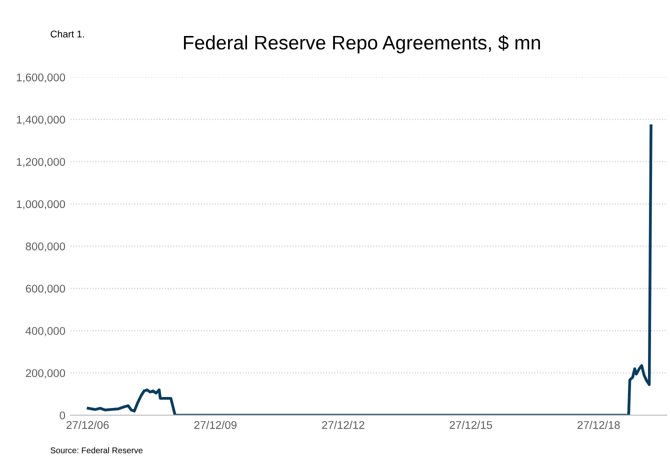 This screenshot has width=670, height=465. I want to click on caption: Chart 1., so click(67, 34).